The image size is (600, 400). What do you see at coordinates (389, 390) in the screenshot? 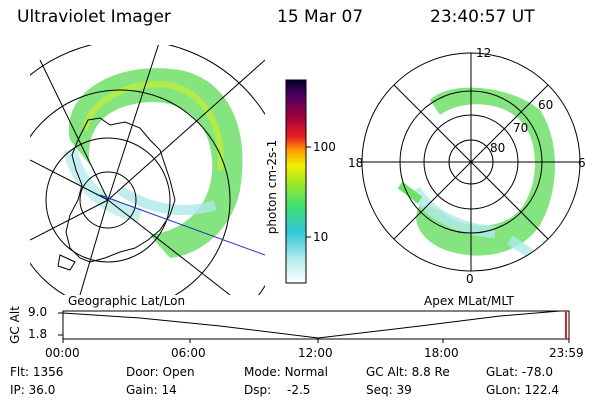
I see `status-seq: Seq: 39` at bounding box center [389, 390].